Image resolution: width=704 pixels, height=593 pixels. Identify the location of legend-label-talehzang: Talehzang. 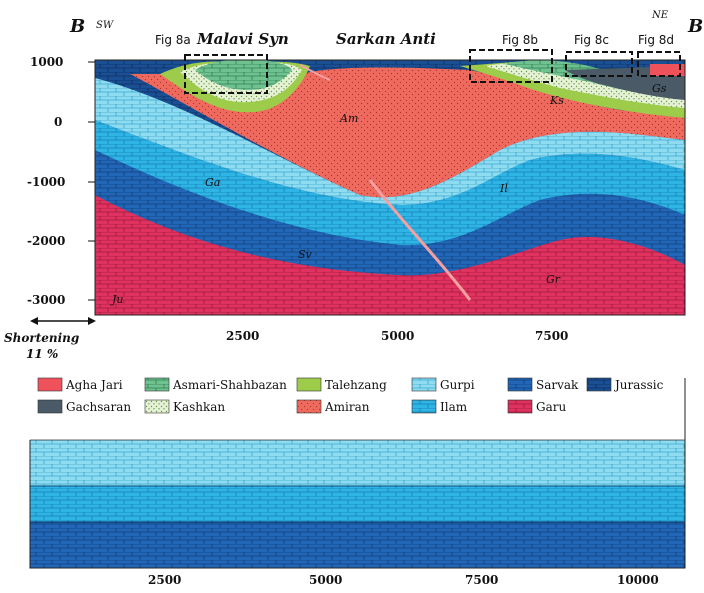
(356, 385).